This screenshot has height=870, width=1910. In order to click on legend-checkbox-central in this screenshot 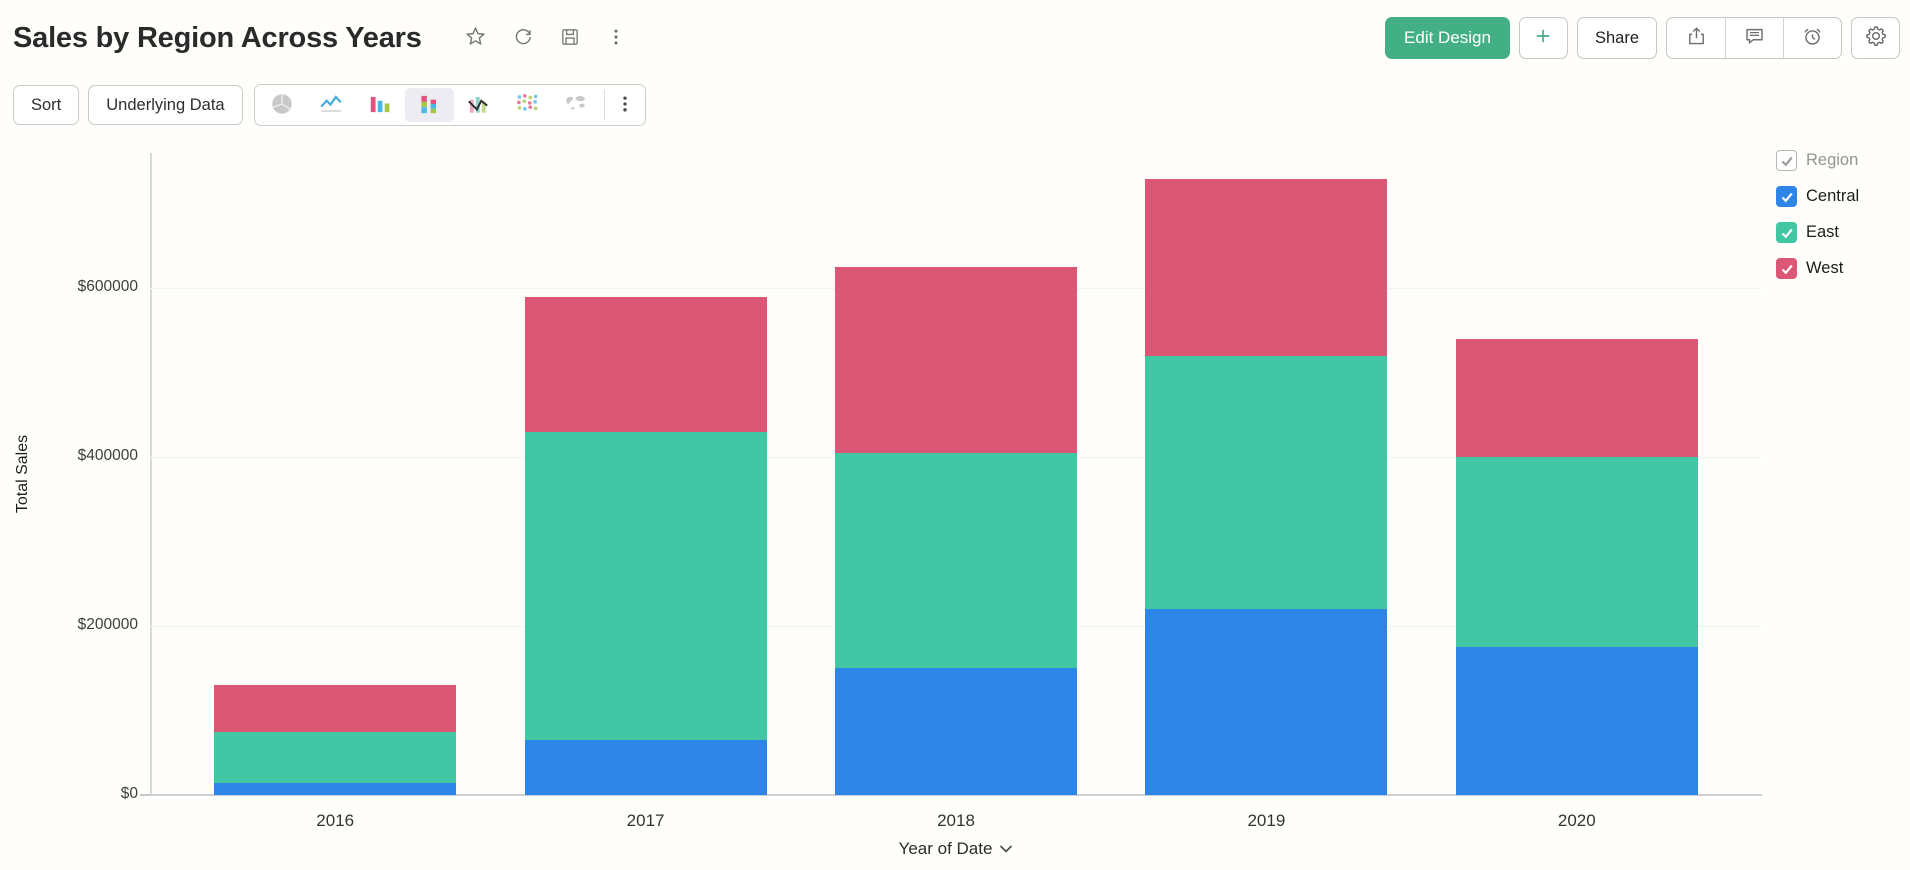, I will do `click(1786, 196)`.